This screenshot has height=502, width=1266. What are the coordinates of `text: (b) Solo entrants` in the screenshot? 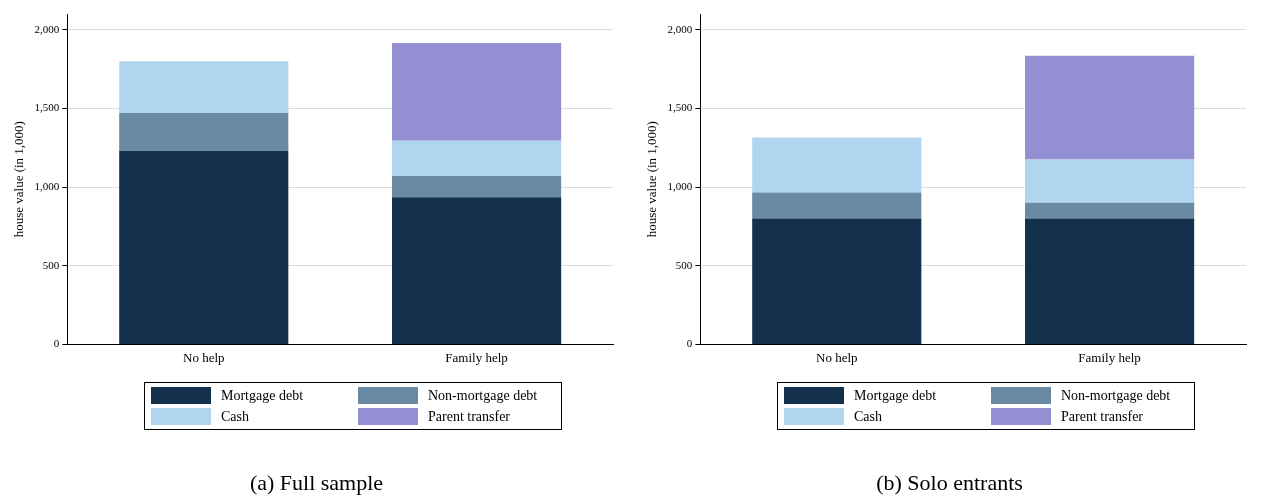 It's located at (949, 483).